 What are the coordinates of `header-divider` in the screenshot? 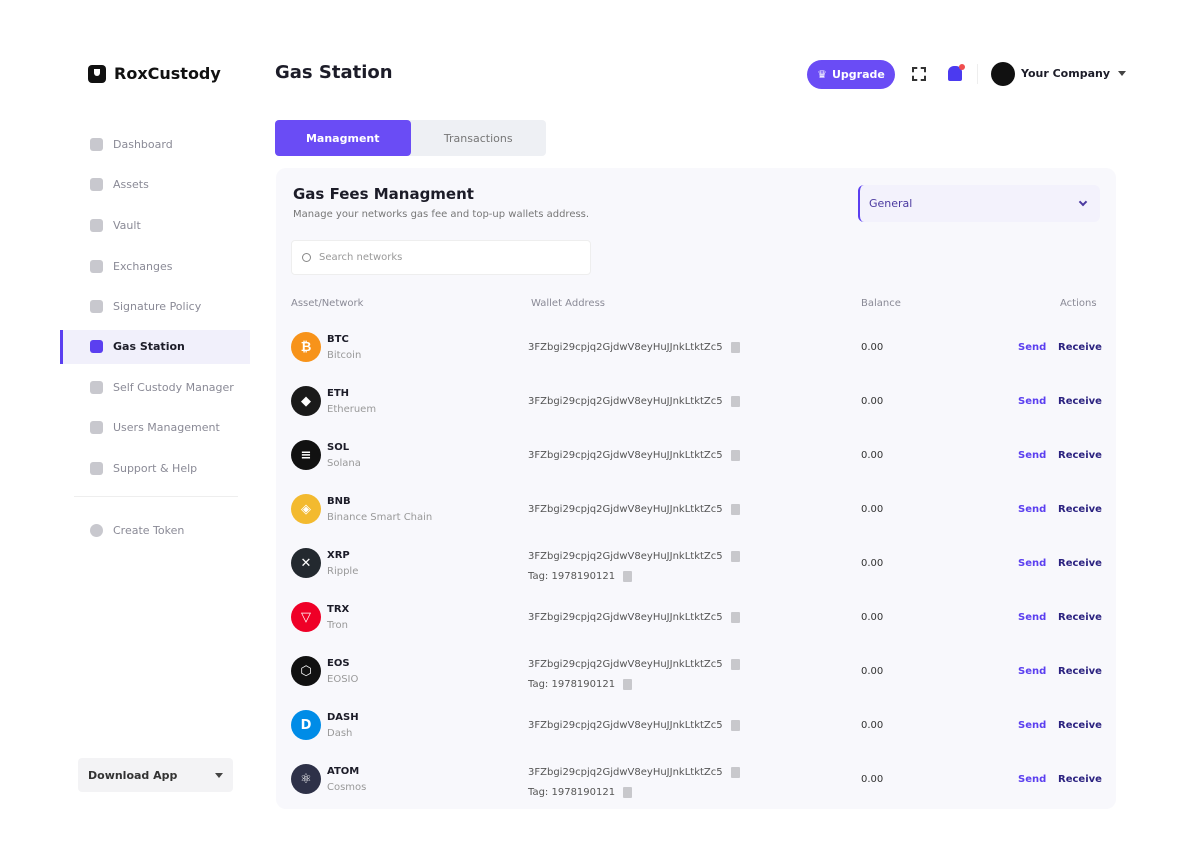 It's located at (977, 74).